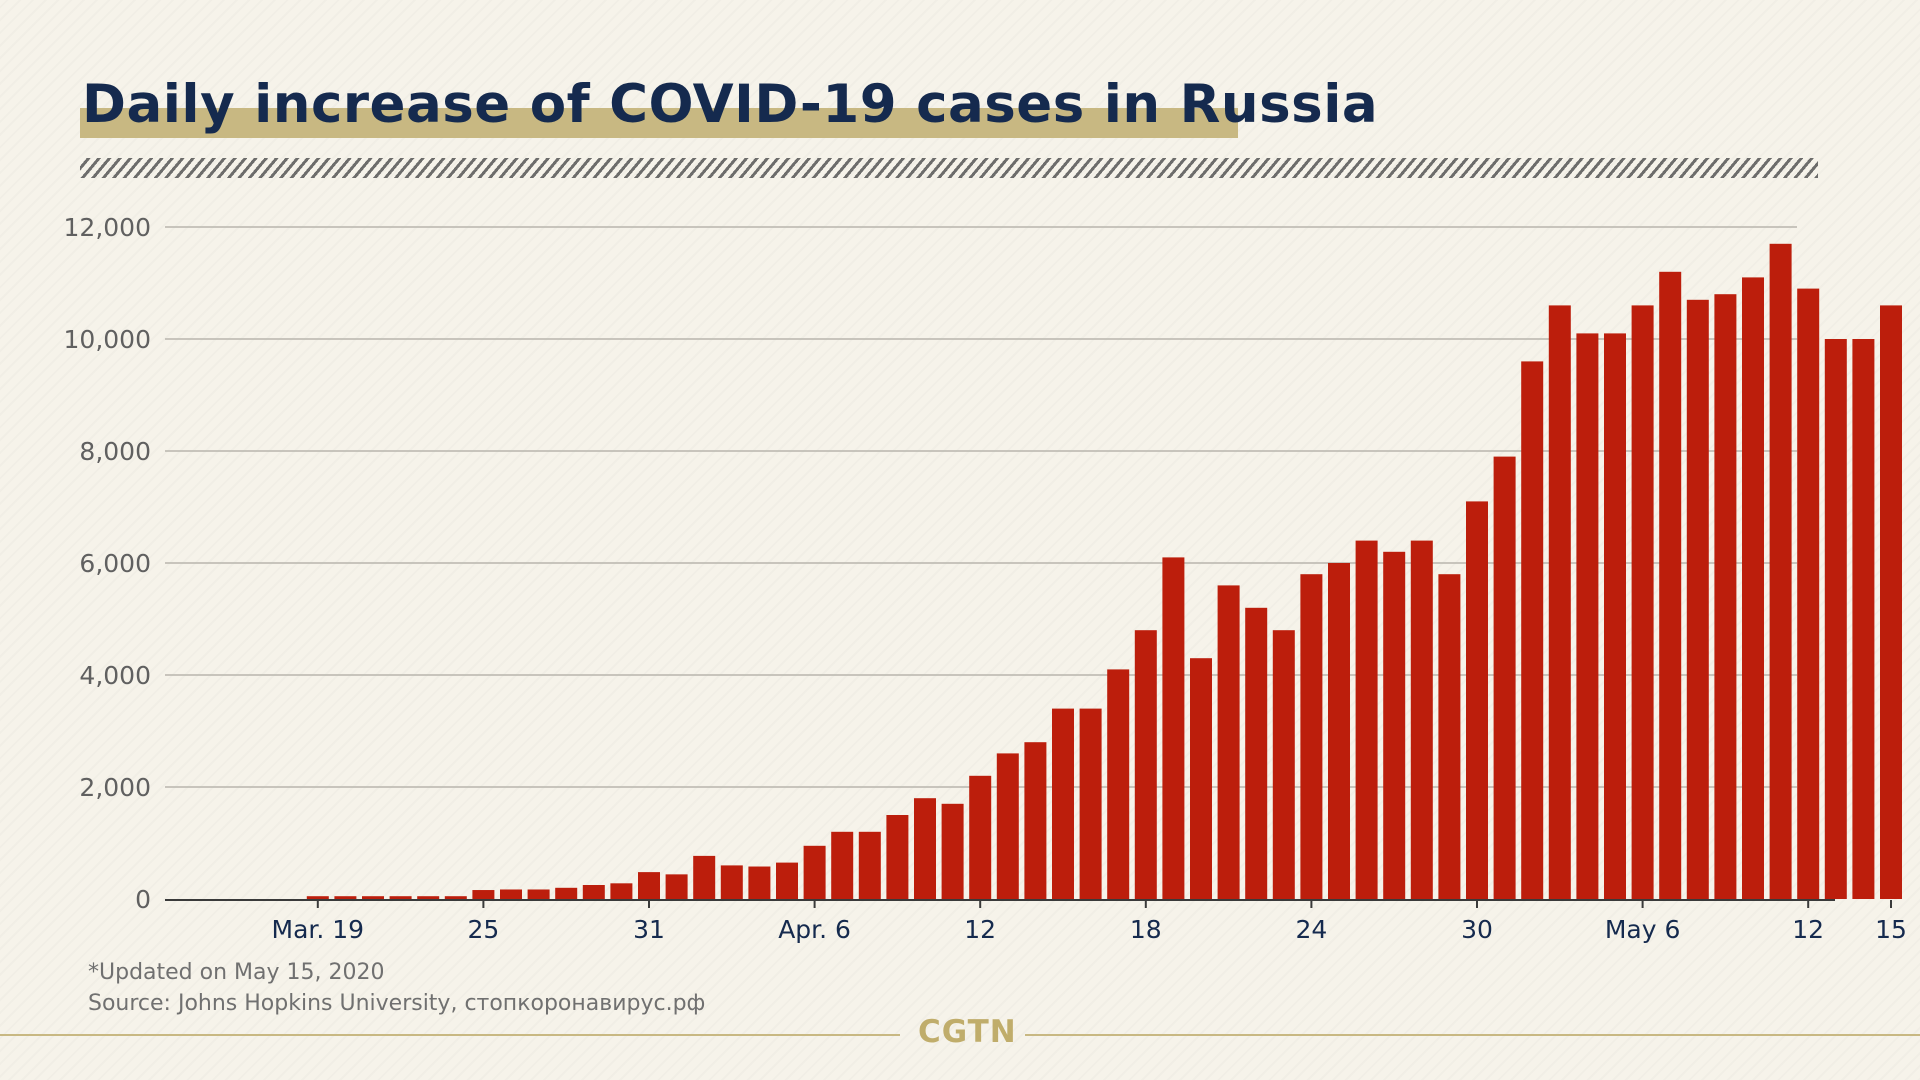 The width and height of the screenshot is (1920, 1080). What do you see at coordinates (318, 929) in the screenshot?
I see `x-tick-label: Mar. 19` at bounding box center [318, 929].